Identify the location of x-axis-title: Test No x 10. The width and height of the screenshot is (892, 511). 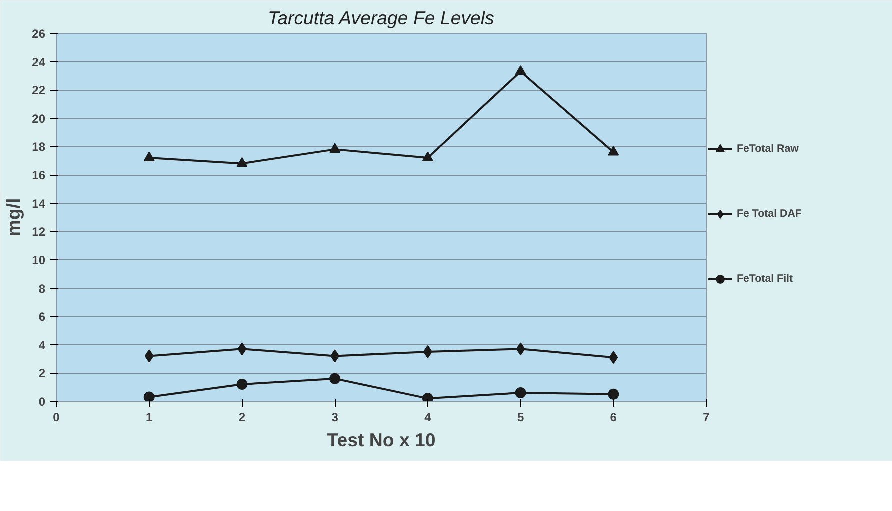
(381, 440).